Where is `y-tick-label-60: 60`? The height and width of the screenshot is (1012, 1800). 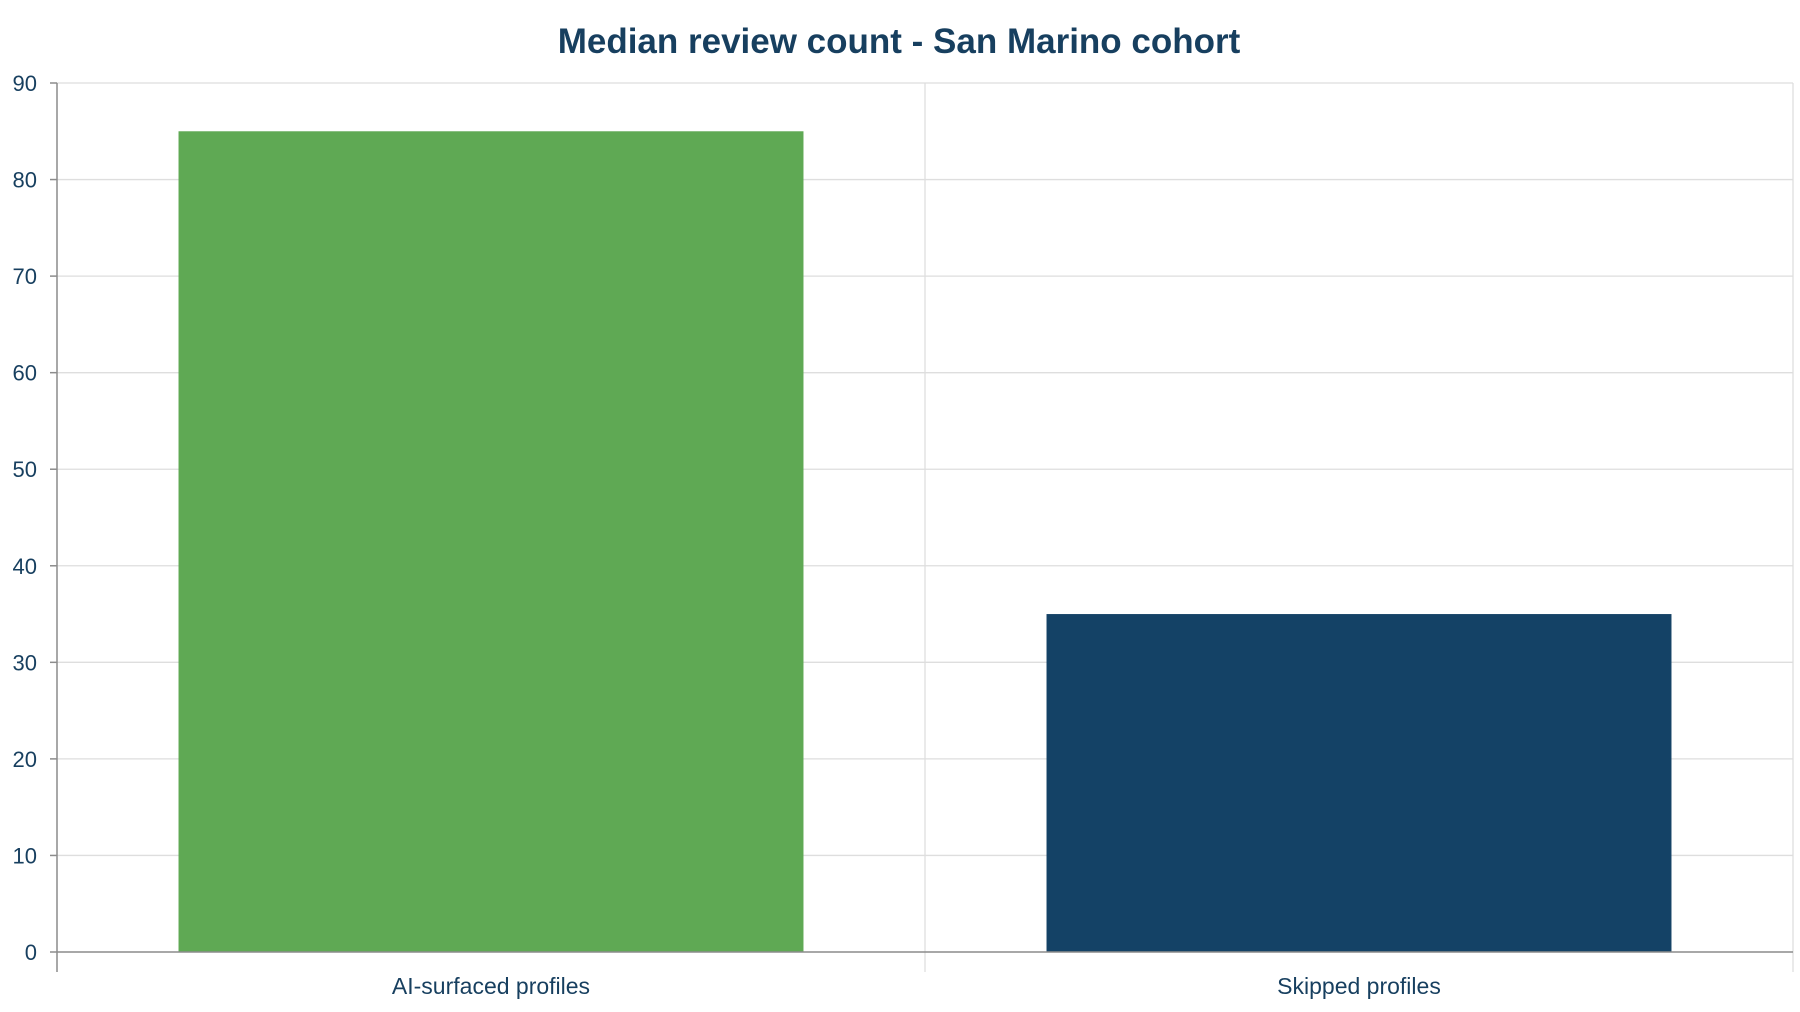 y-tick-label-60: 60 is located at coordinates (25, 373).